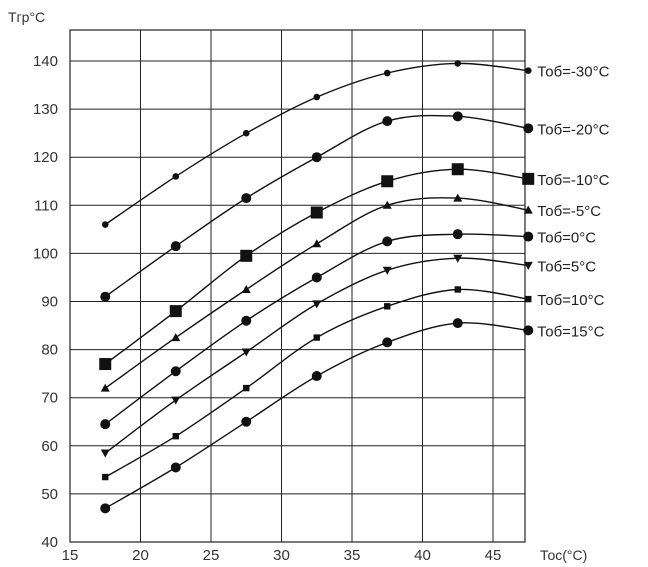 This screenshot has height=567, width=648. I want to click on y-tick-label: 80, so click(49, 350).